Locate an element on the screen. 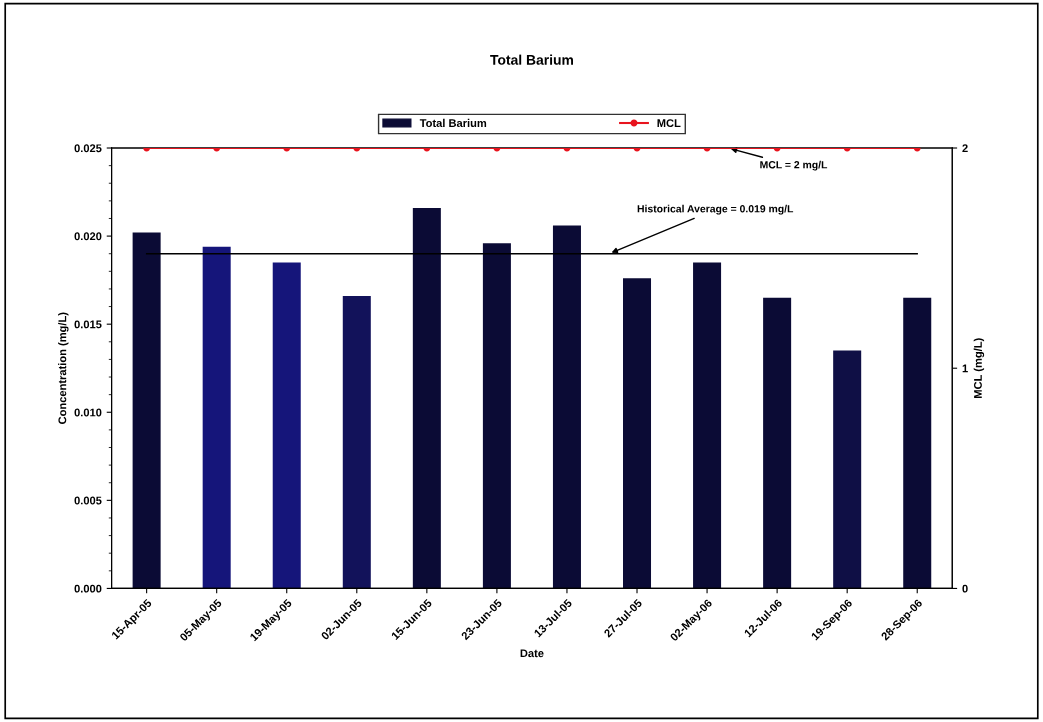 Image resolution: width=1043 pixels, height=722 pixels. y-tick-label: 0.010 is located at coordinates (88, 412).